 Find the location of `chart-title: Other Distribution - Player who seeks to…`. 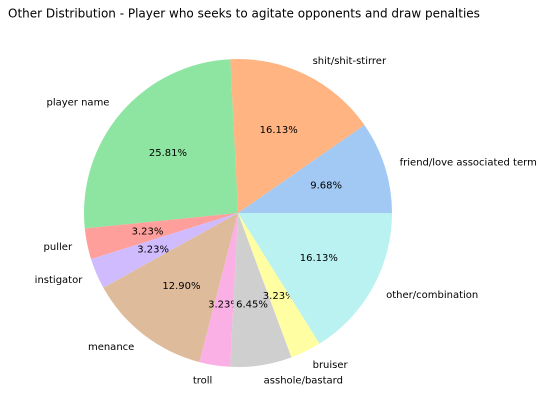

chart-title: Other Distribution - Player who seeks to… is located at coordinates (244, 14).